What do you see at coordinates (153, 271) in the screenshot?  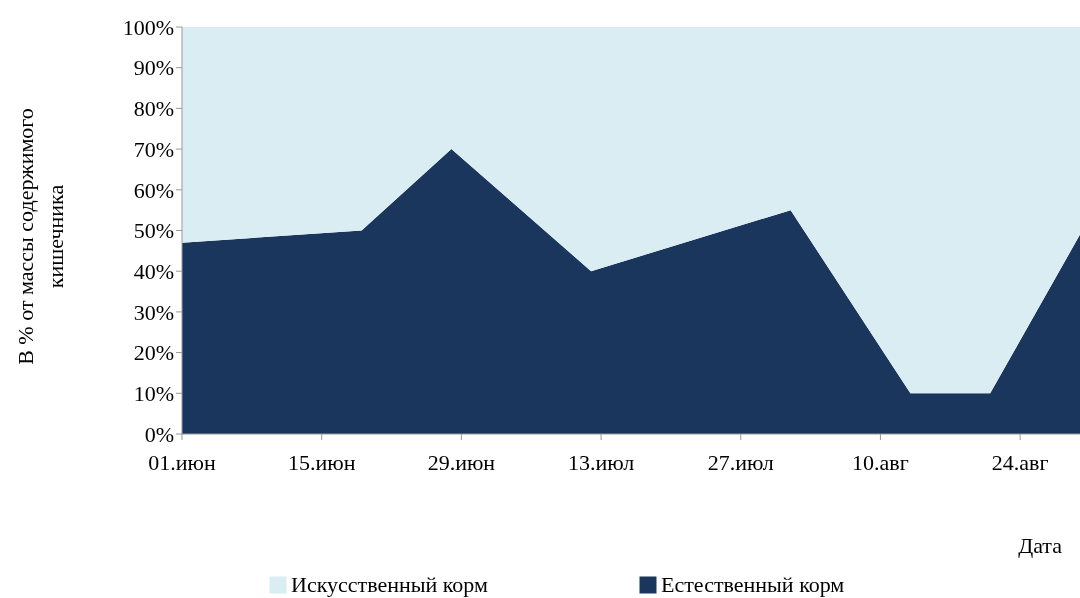 I see `y-tick-label: 40%` at bounding box center [153, 271].